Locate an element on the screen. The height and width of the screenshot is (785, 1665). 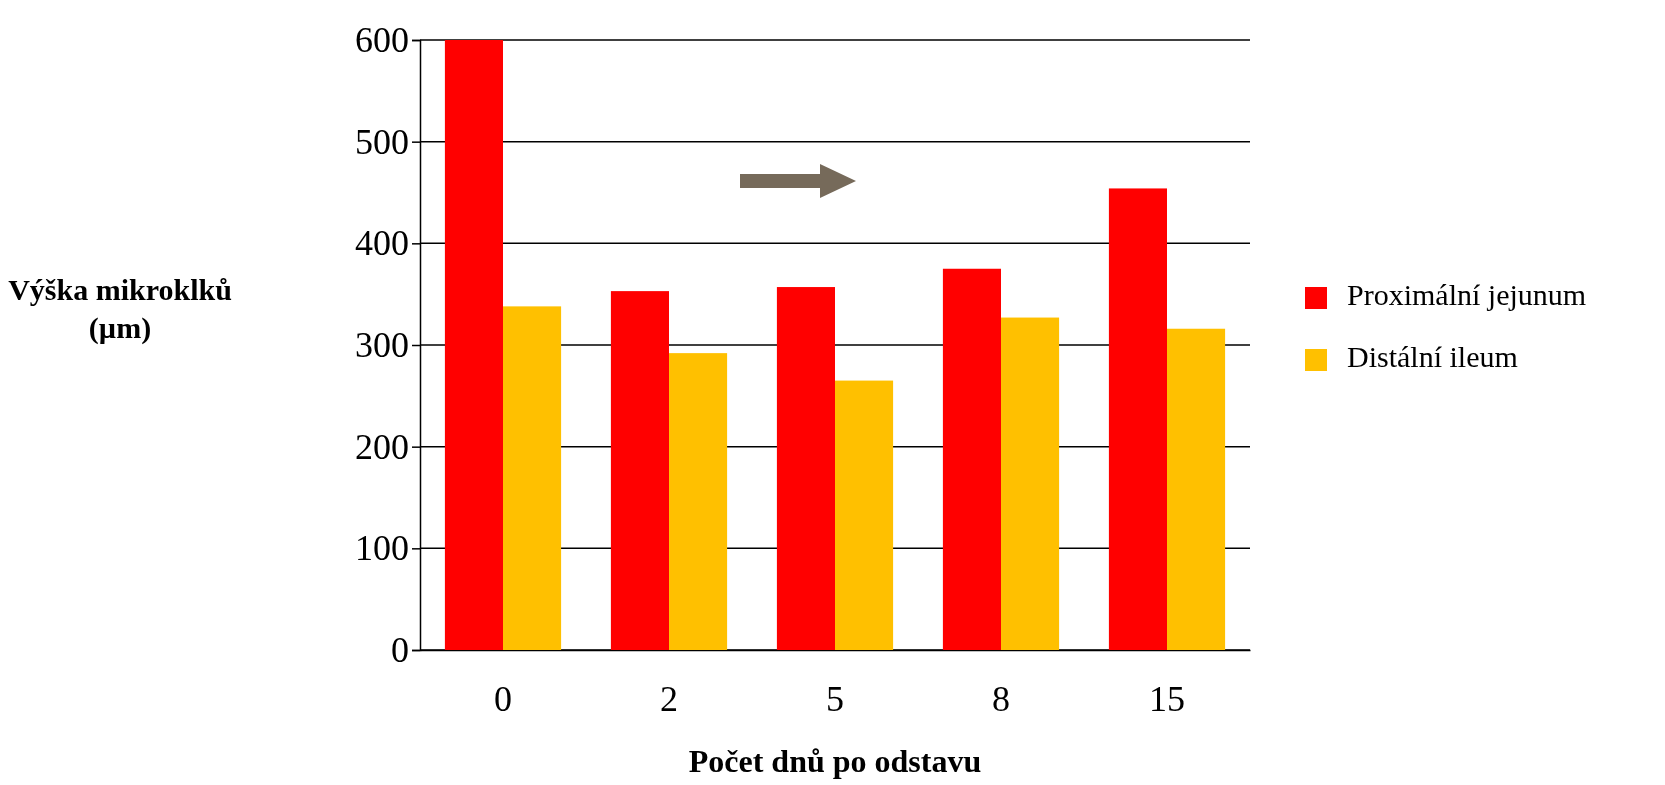
x-tick-label: 8 is located at coordinates (1001, 698).